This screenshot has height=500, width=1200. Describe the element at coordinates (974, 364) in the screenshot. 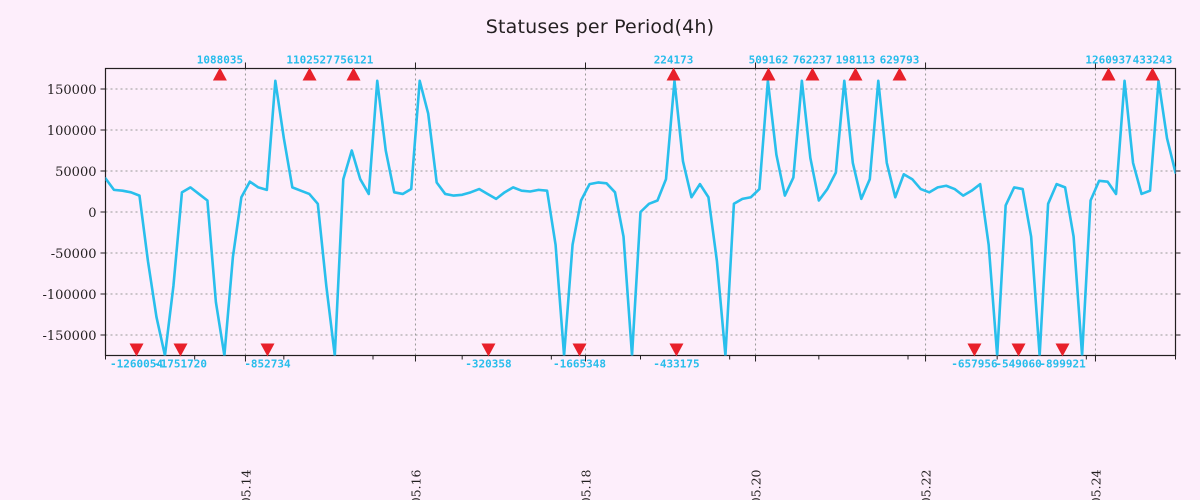

I see `trough-label: -657956` at that location.